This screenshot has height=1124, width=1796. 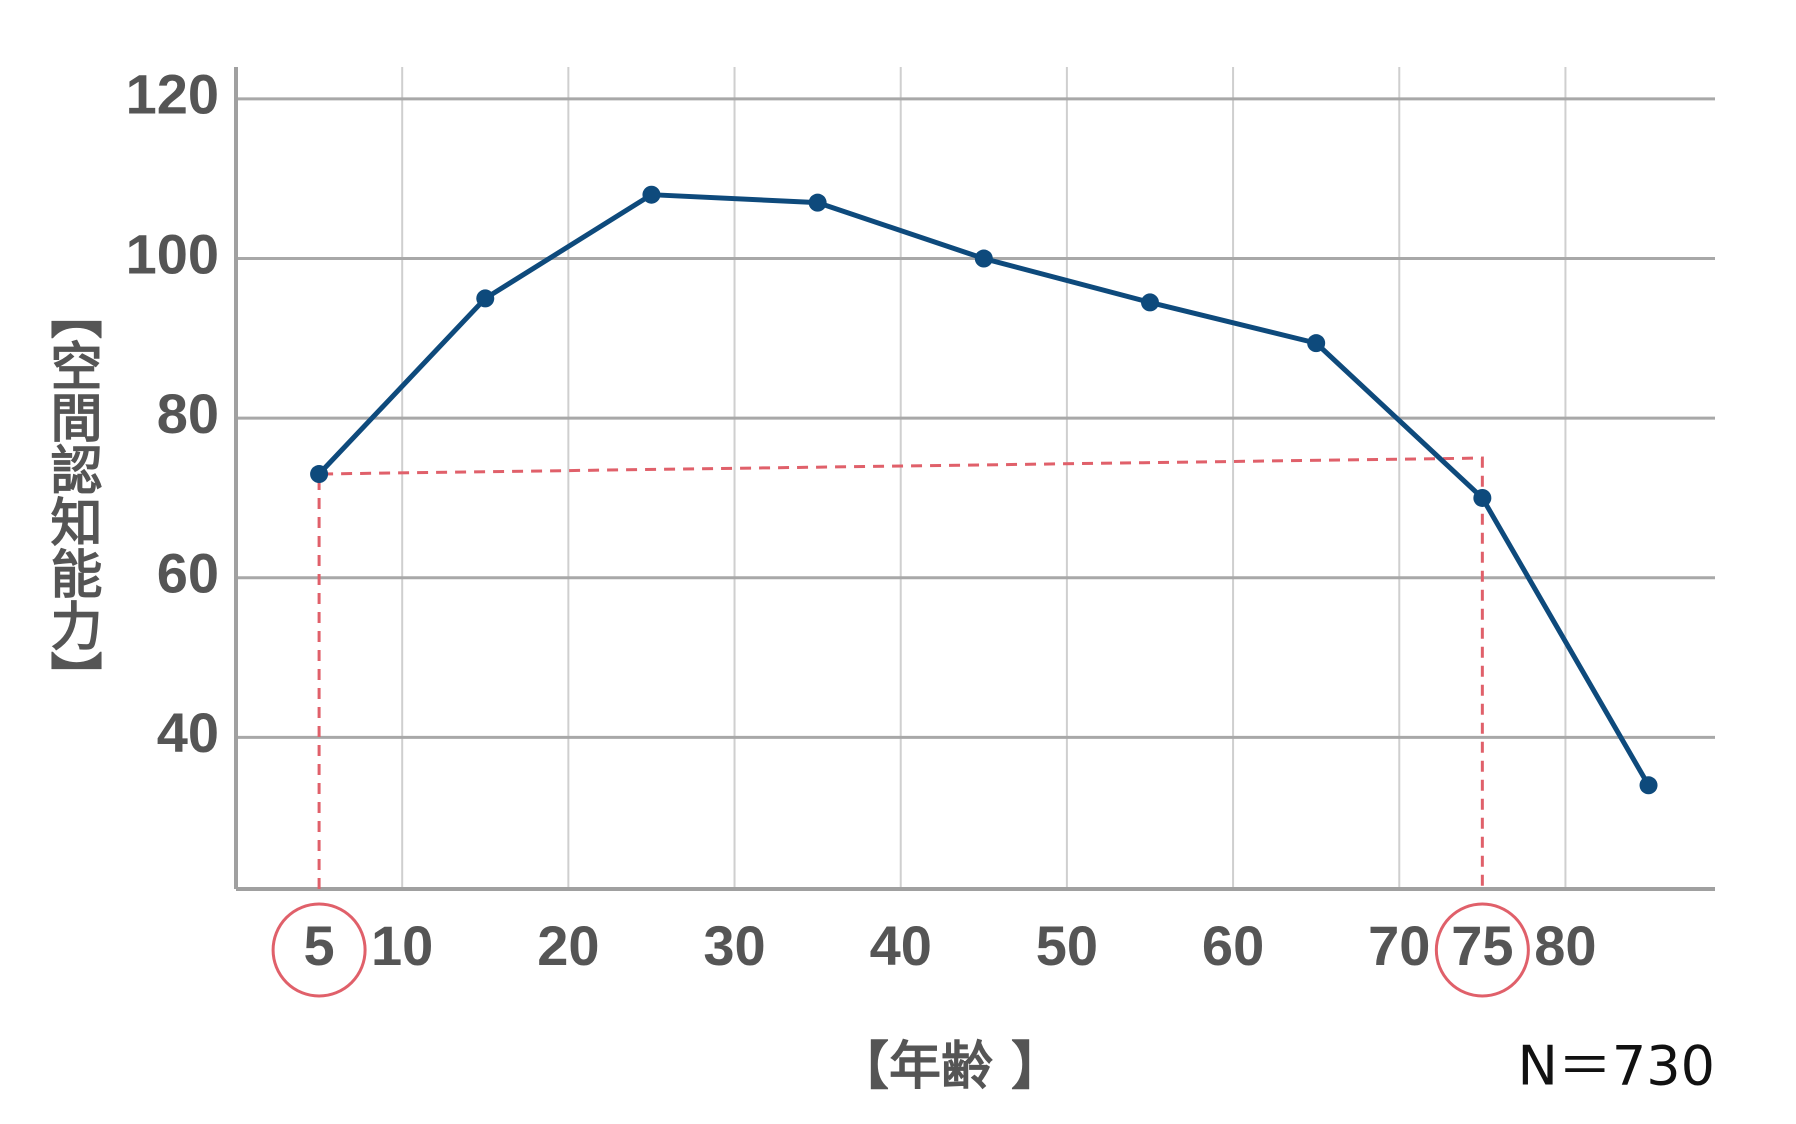 I want to click on x-tick-label-highlighted: 5, so click(x=319, y=945).